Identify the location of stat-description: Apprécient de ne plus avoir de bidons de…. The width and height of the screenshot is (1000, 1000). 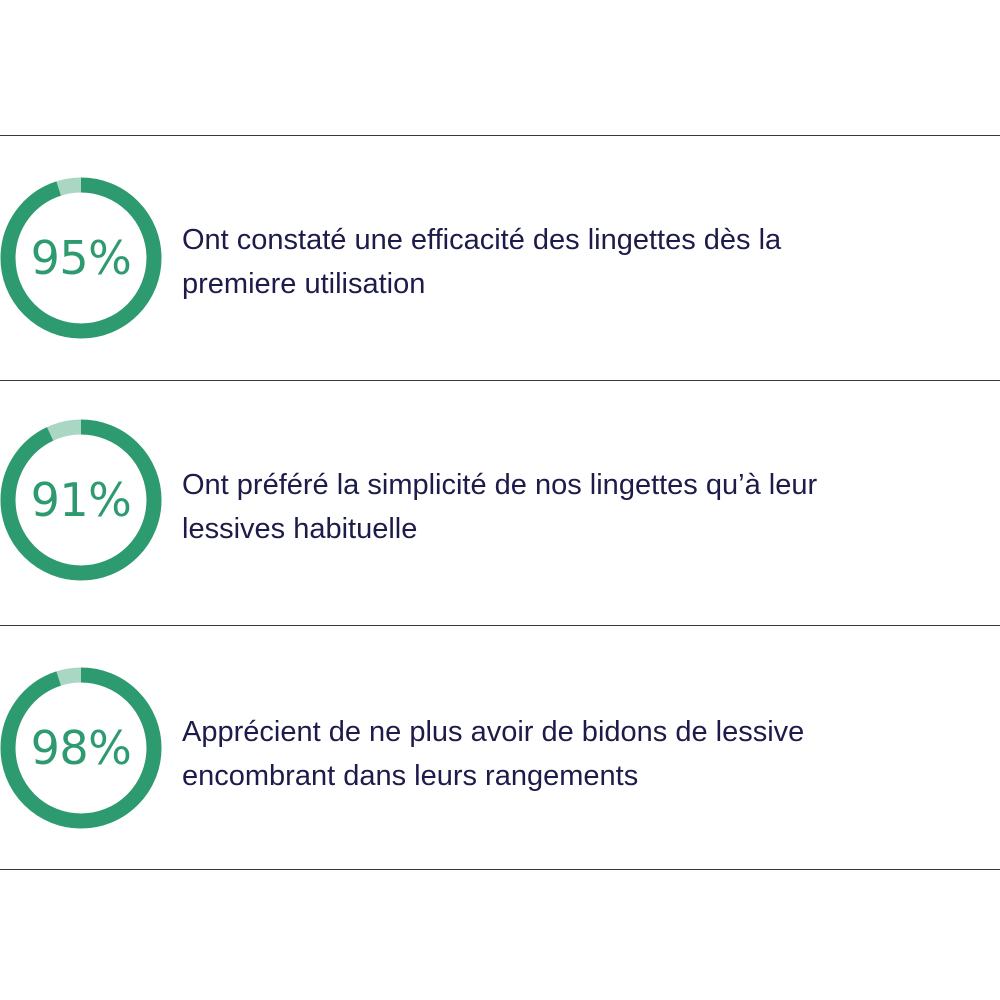
(562, 754).